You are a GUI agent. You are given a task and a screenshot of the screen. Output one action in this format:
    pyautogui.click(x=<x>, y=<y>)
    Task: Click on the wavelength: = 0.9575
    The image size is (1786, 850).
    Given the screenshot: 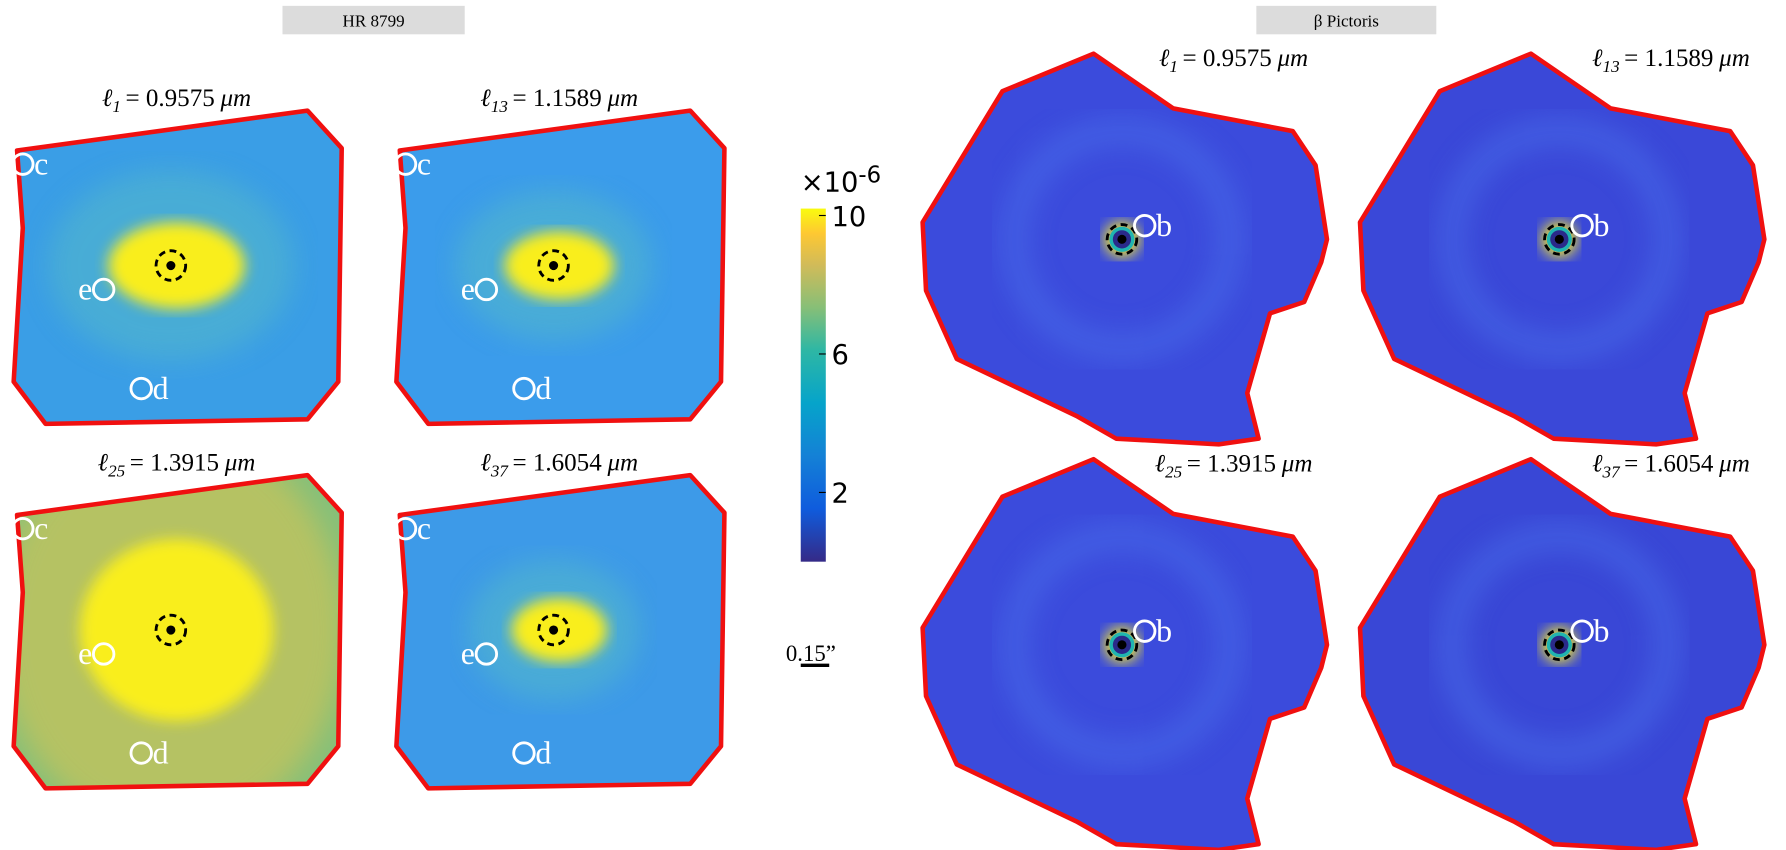 What is the action you would take?
    pyautogui.click(x=1227, y=58)
    